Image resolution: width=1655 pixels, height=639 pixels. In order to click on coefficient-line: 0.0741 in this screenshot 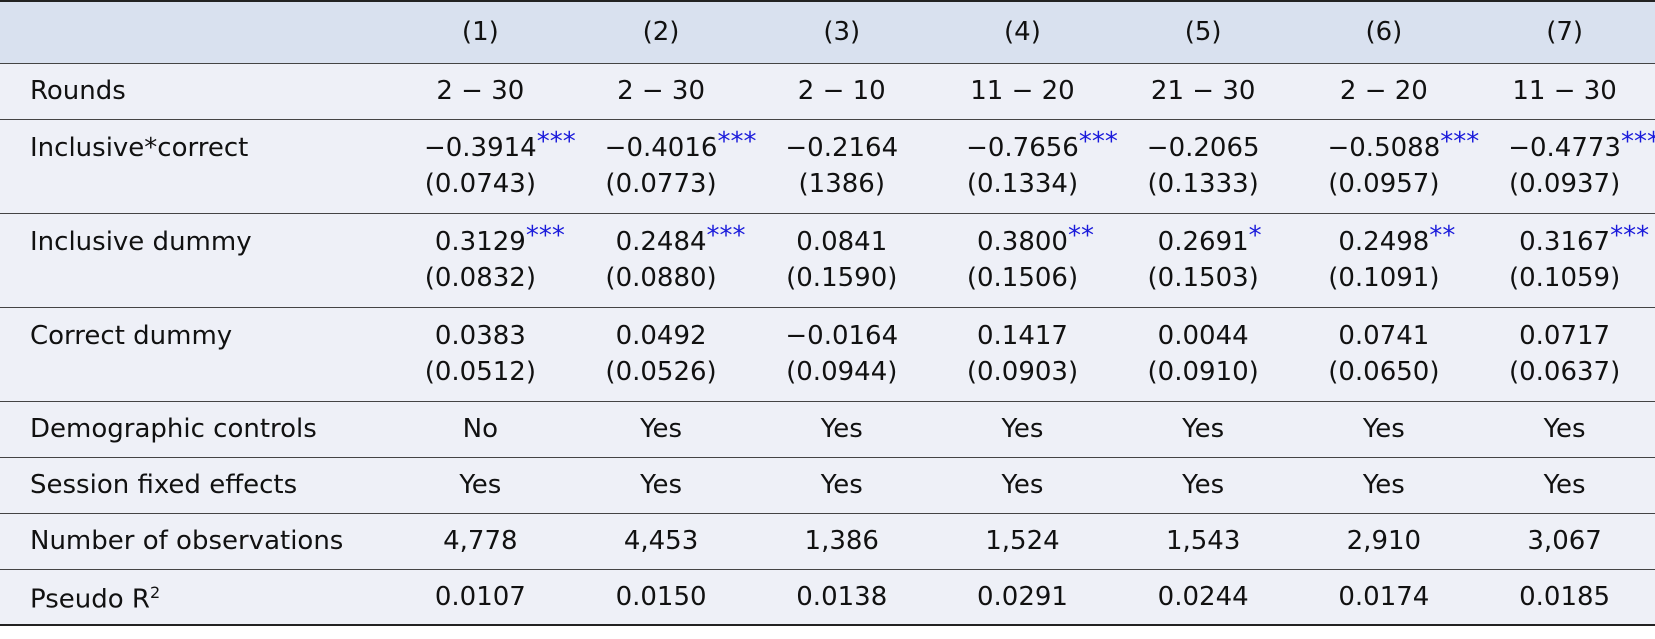, I will do `click(1384, 336)`.